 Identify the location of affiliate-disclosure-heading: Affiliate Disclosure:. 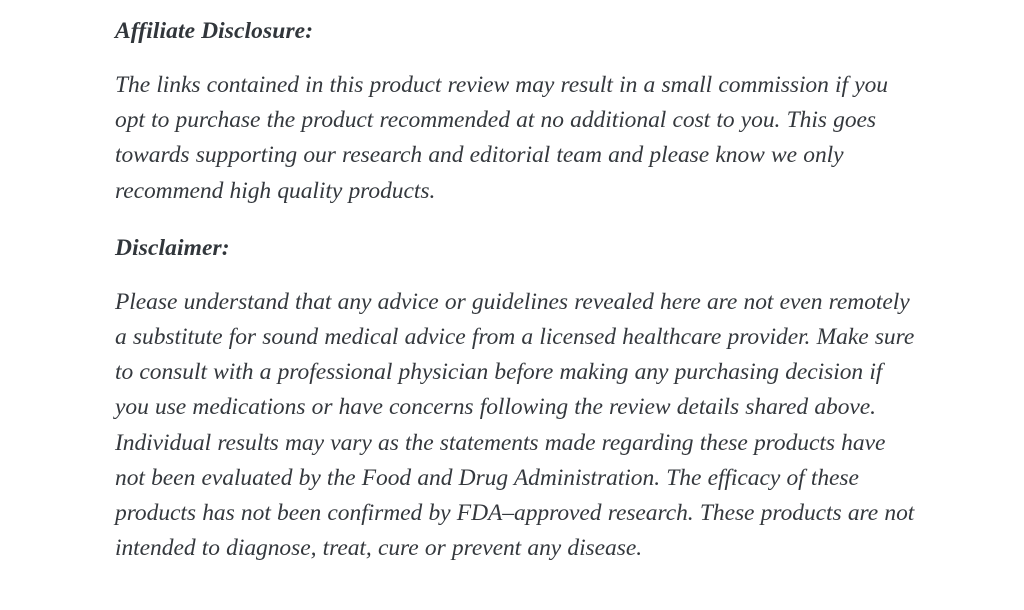
(214, 31).